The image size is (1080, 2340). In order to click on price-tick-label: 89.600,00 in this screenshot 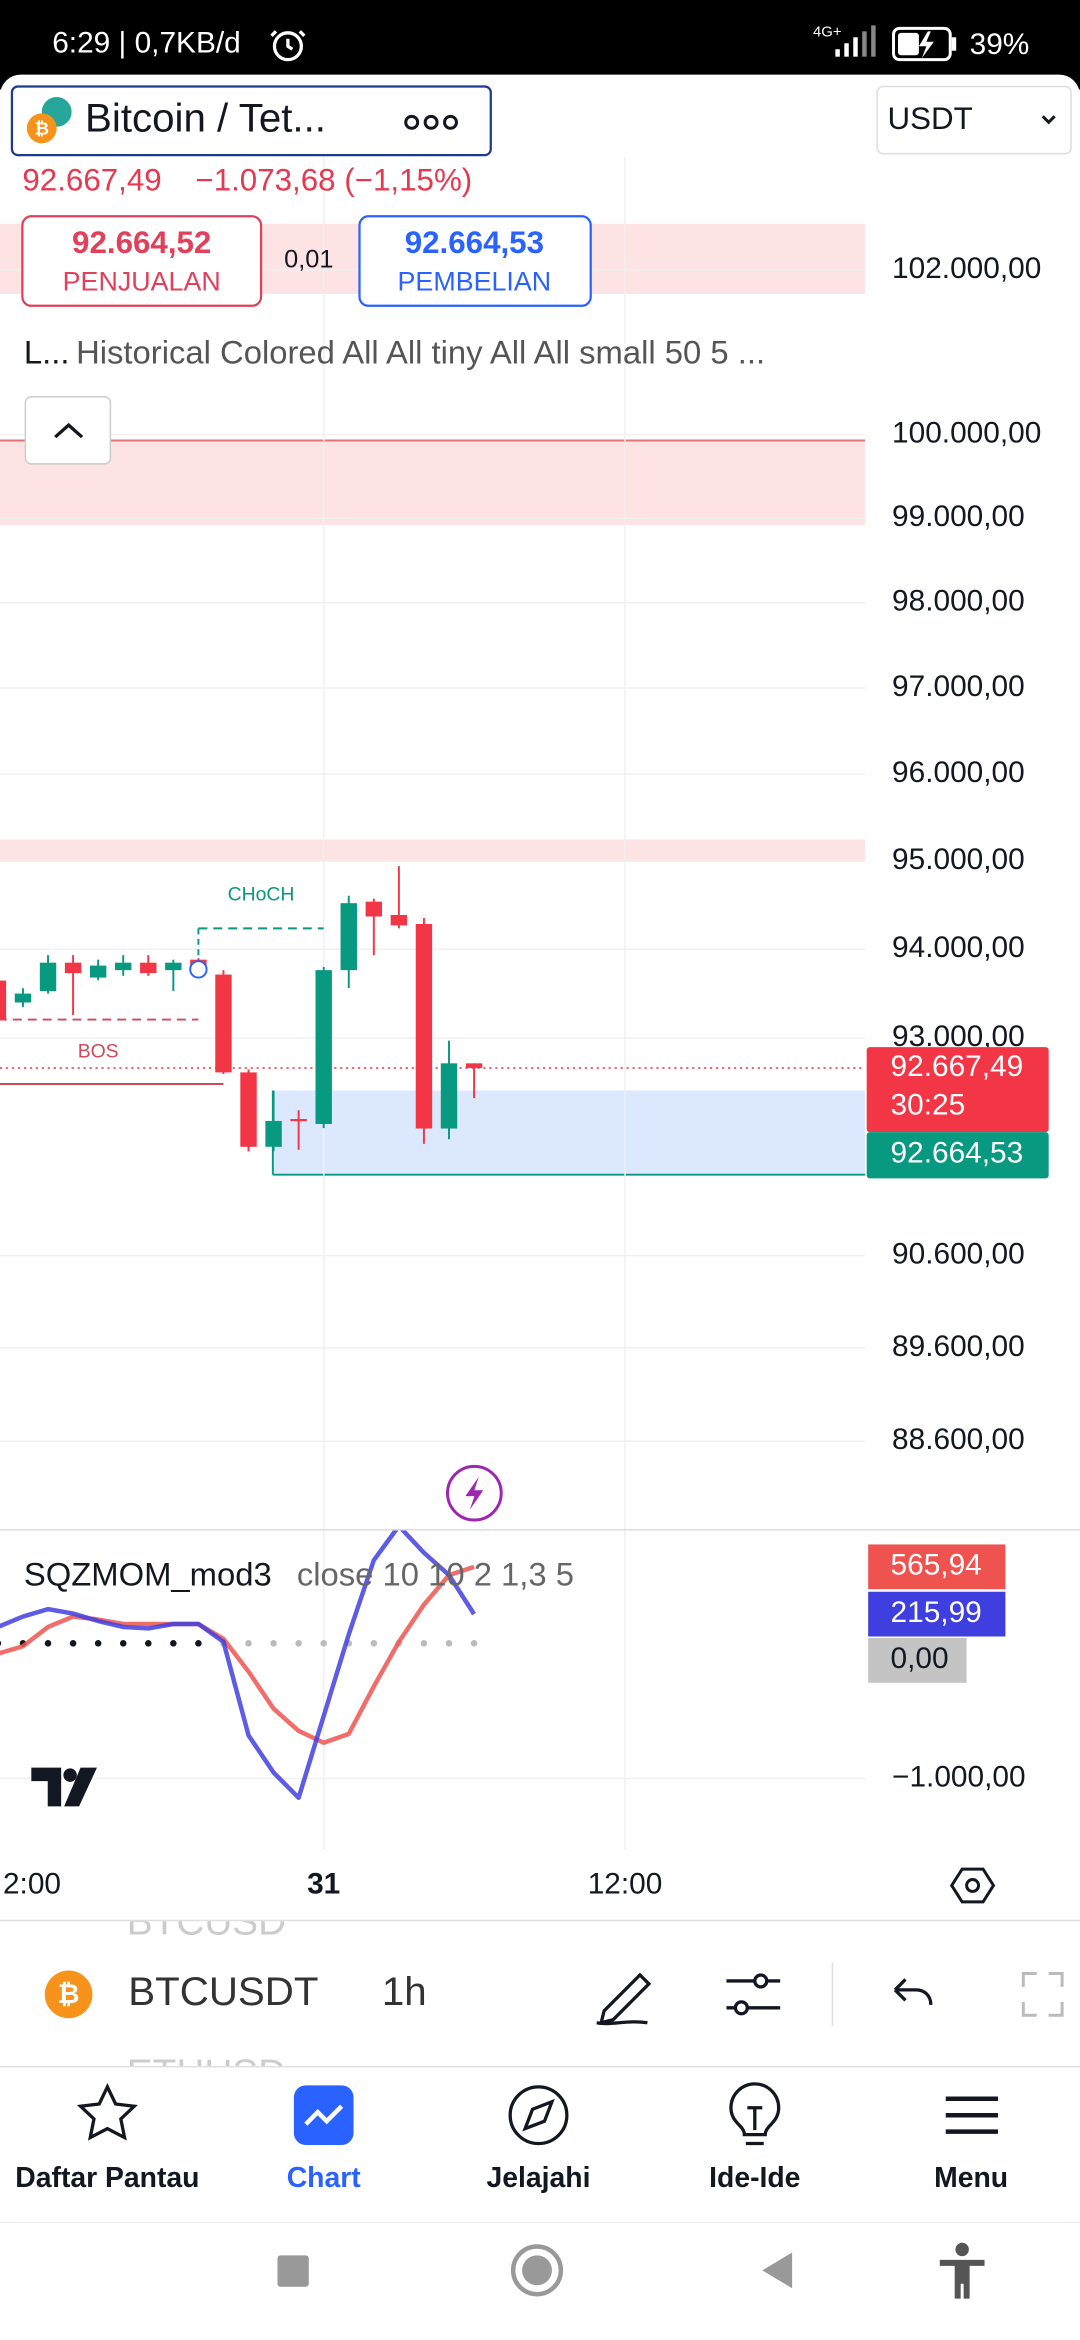, I will do `click(958, 1346)`.